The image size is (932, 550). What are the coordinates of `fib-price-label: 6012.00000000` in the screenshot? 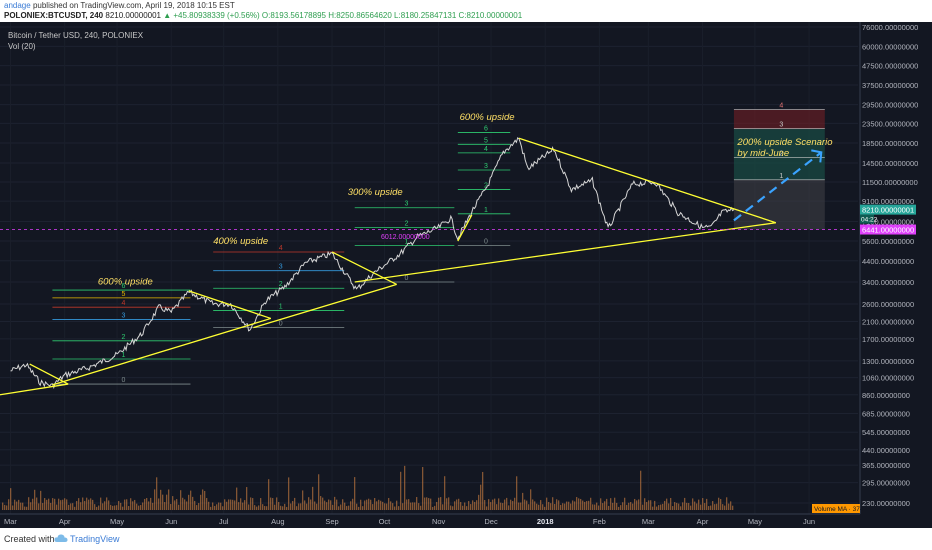 It's located at (405, 237).